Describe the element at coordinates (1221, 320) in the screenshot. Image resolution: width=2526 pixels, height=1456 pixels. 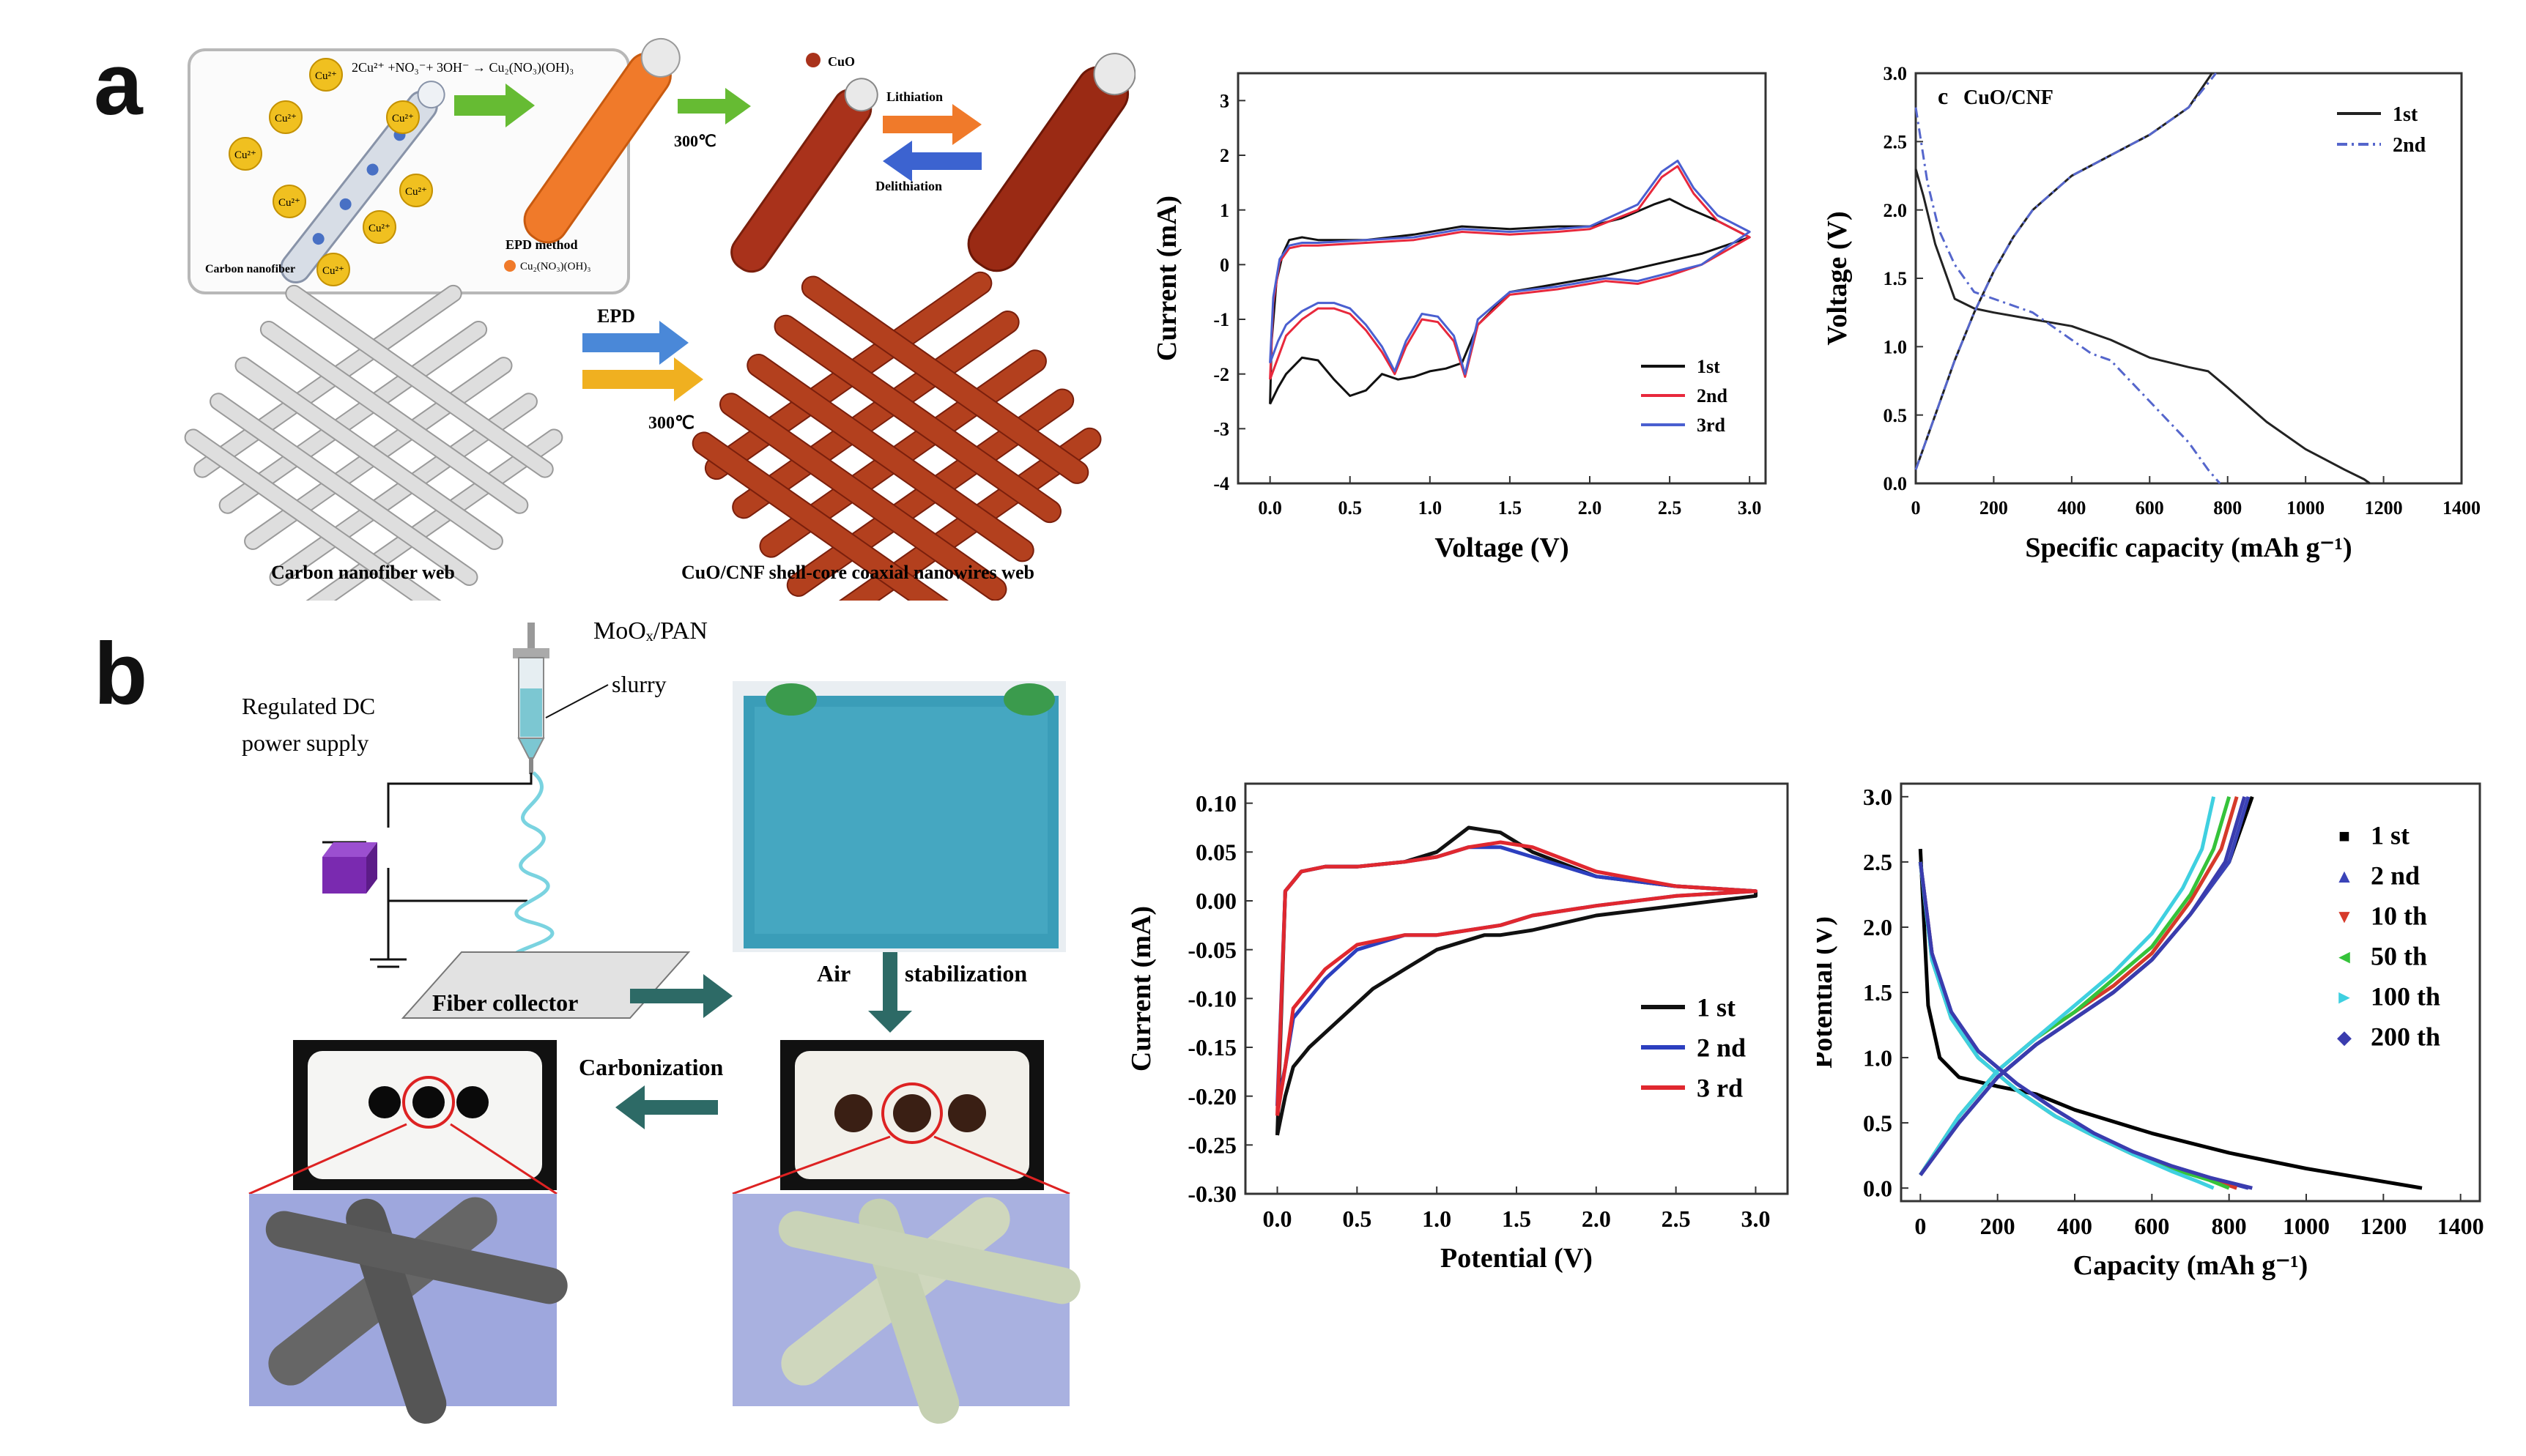
I see `y-tick-label: -1` at that location.